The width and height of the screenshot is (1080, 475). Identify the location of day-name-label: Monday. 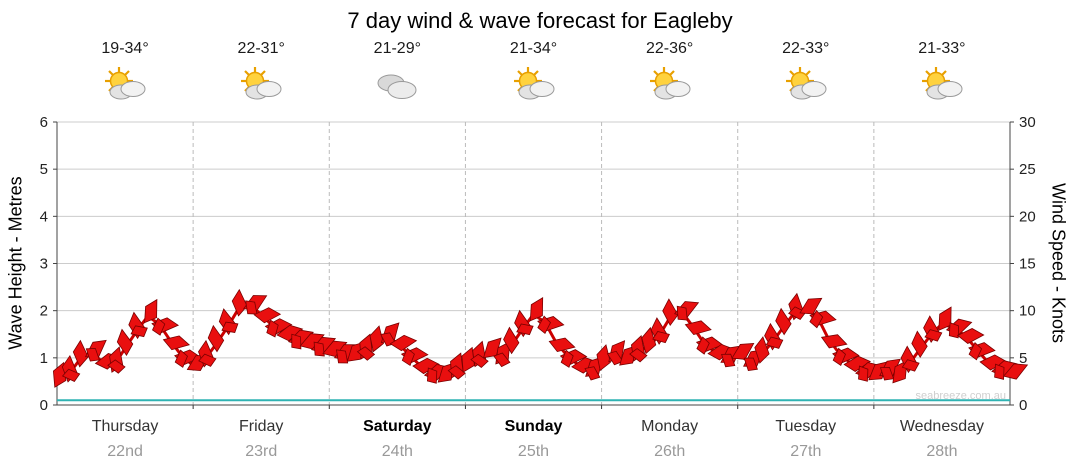
(670, 426).